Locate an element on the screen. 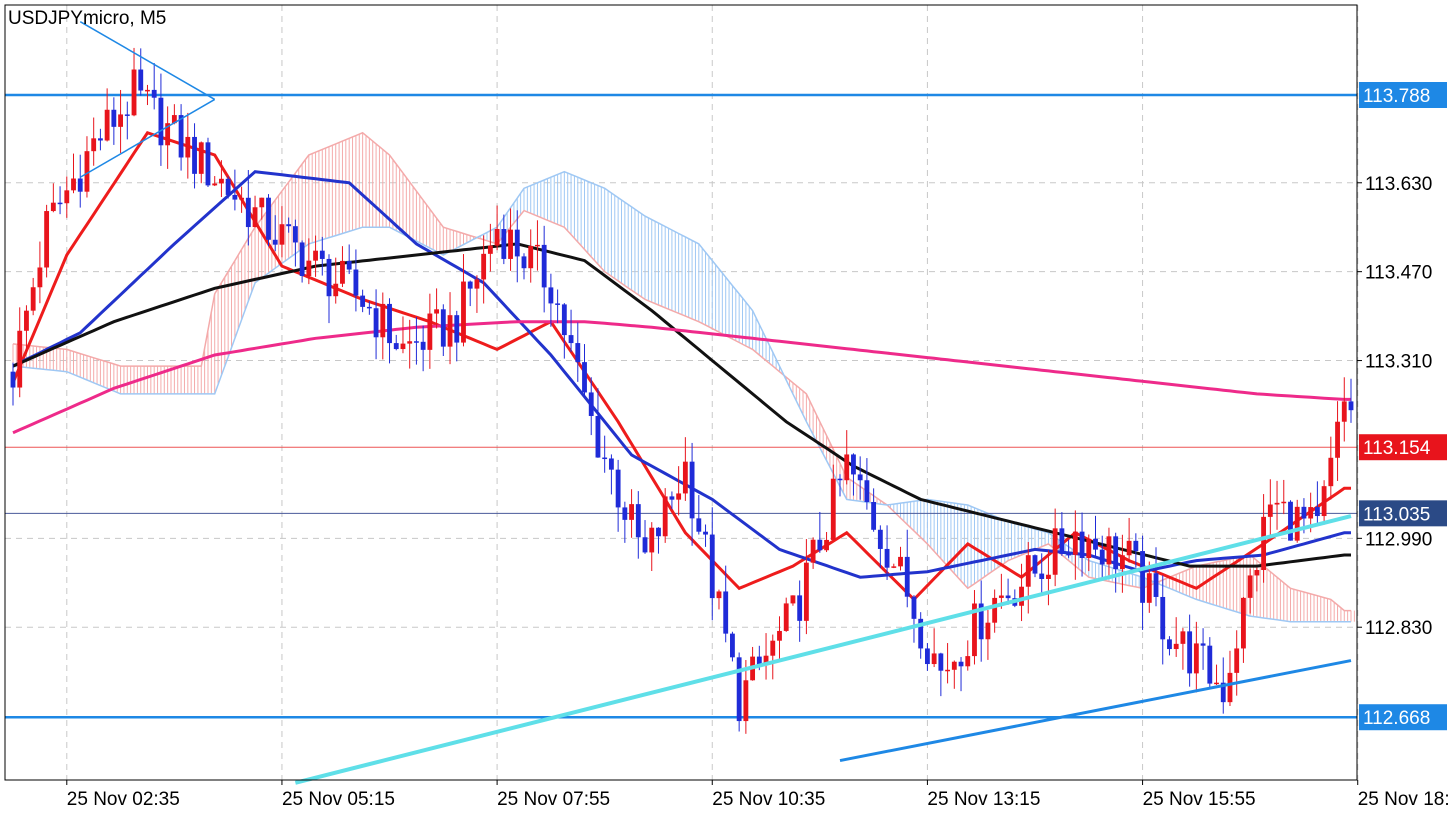  y-tick-label: 113.630 is located at coordinates (1398, 184).